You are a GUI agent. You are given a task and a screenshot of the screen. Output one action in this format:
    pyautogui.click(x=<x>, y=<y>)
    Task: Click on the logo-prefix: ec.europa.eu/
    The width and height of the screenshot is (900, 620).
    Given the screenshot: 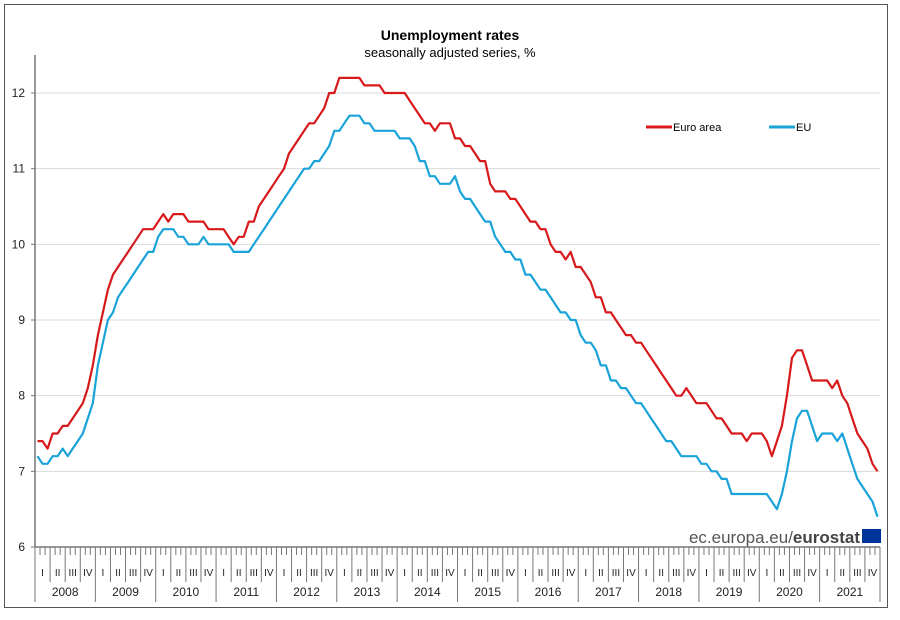 What is the action you would take?
    pyautogui.click(x=741, y=537)
    